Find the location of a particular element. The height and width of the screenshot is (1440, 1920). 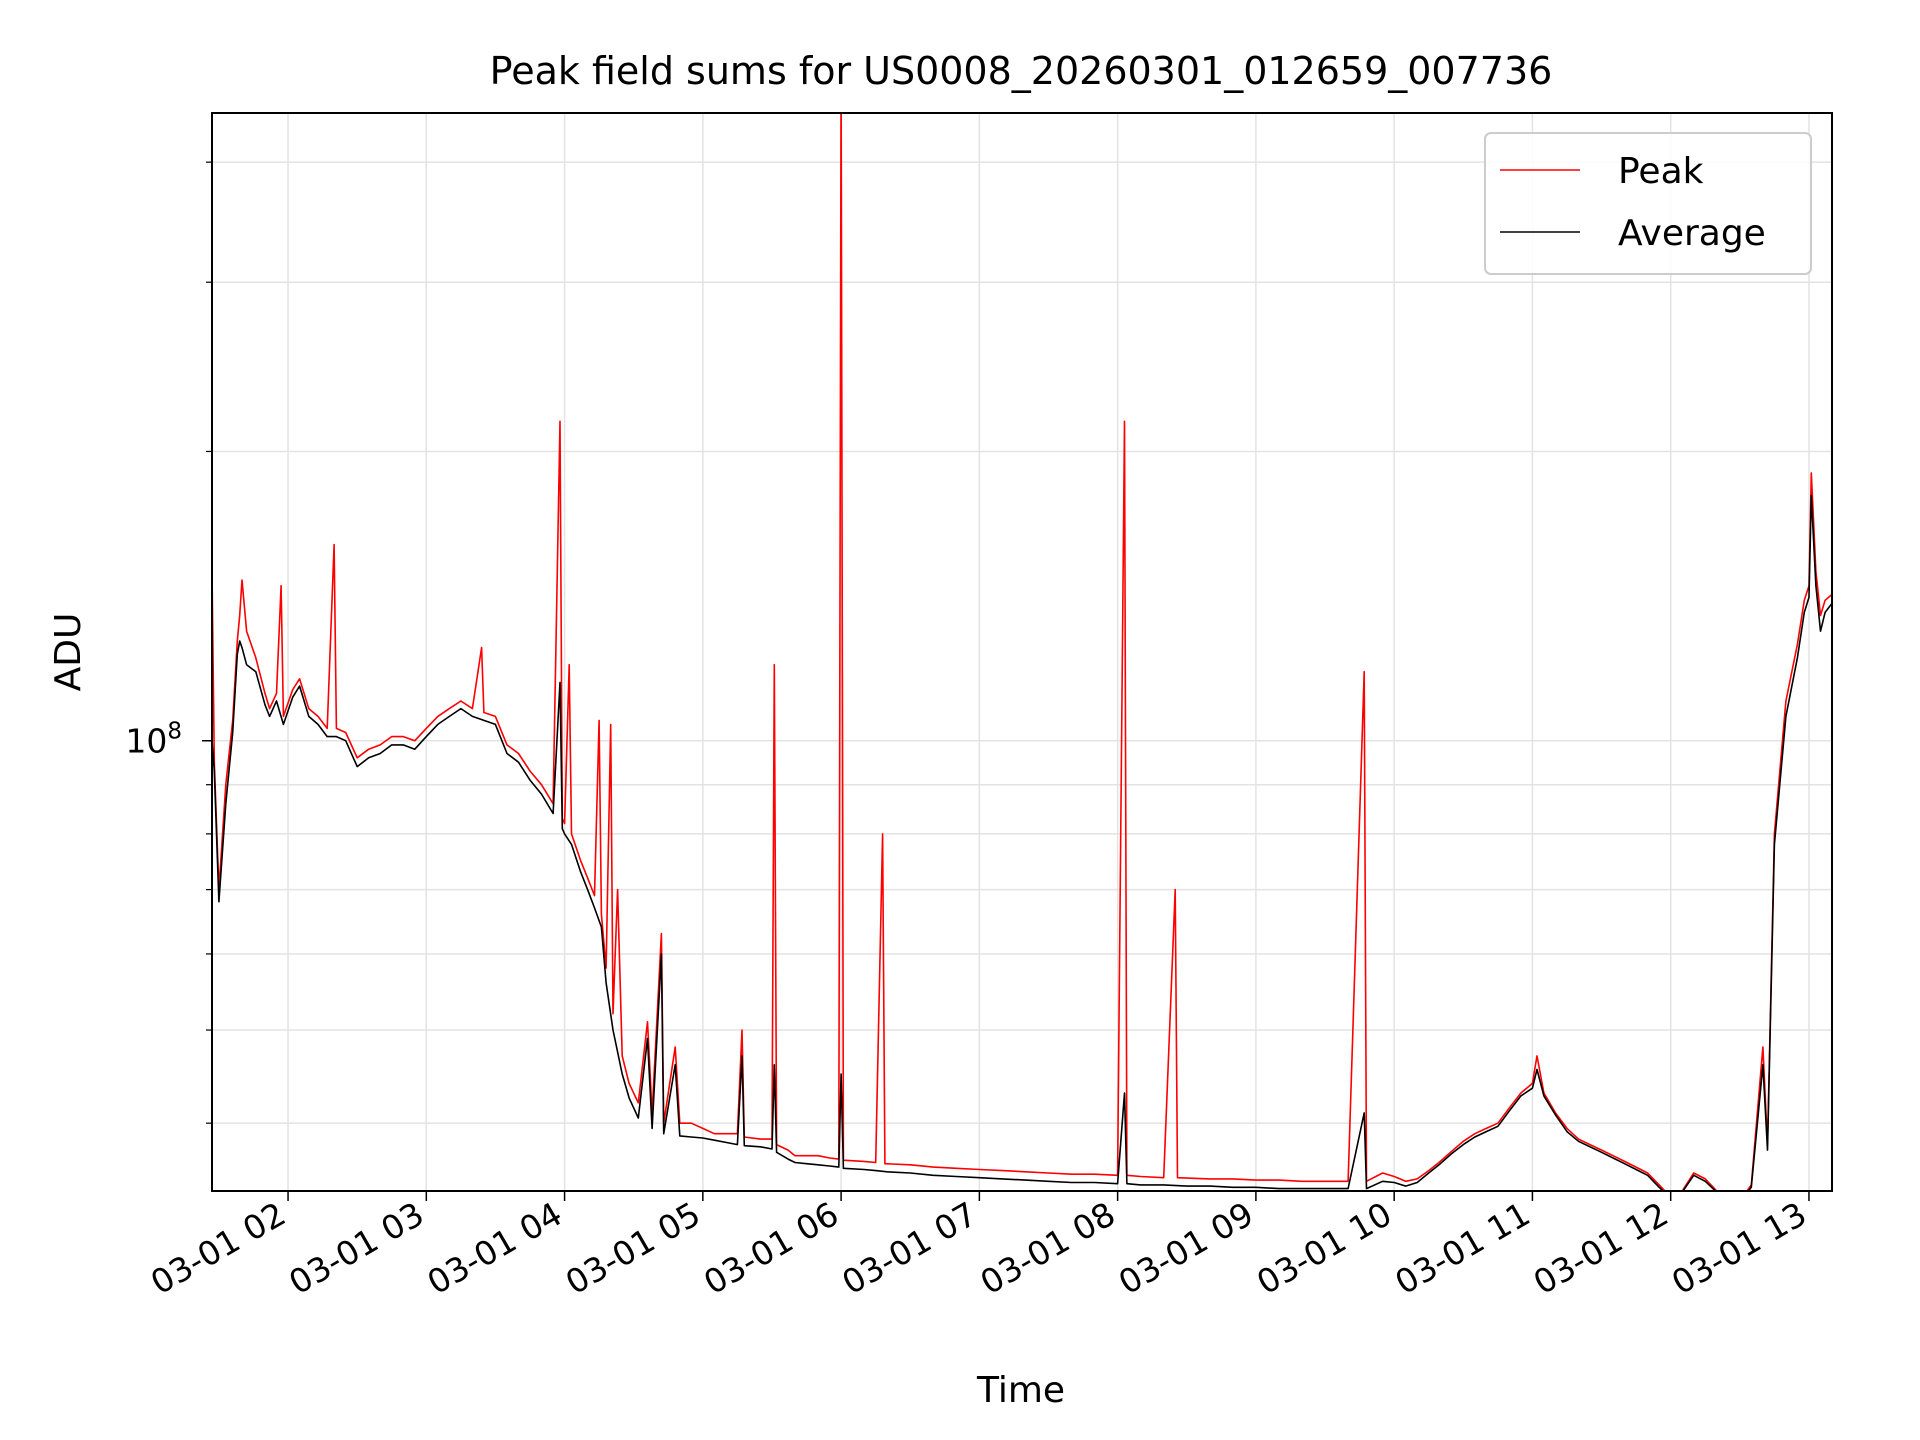

y-axis-ticks: 108 is located at coordinates (168, 642).